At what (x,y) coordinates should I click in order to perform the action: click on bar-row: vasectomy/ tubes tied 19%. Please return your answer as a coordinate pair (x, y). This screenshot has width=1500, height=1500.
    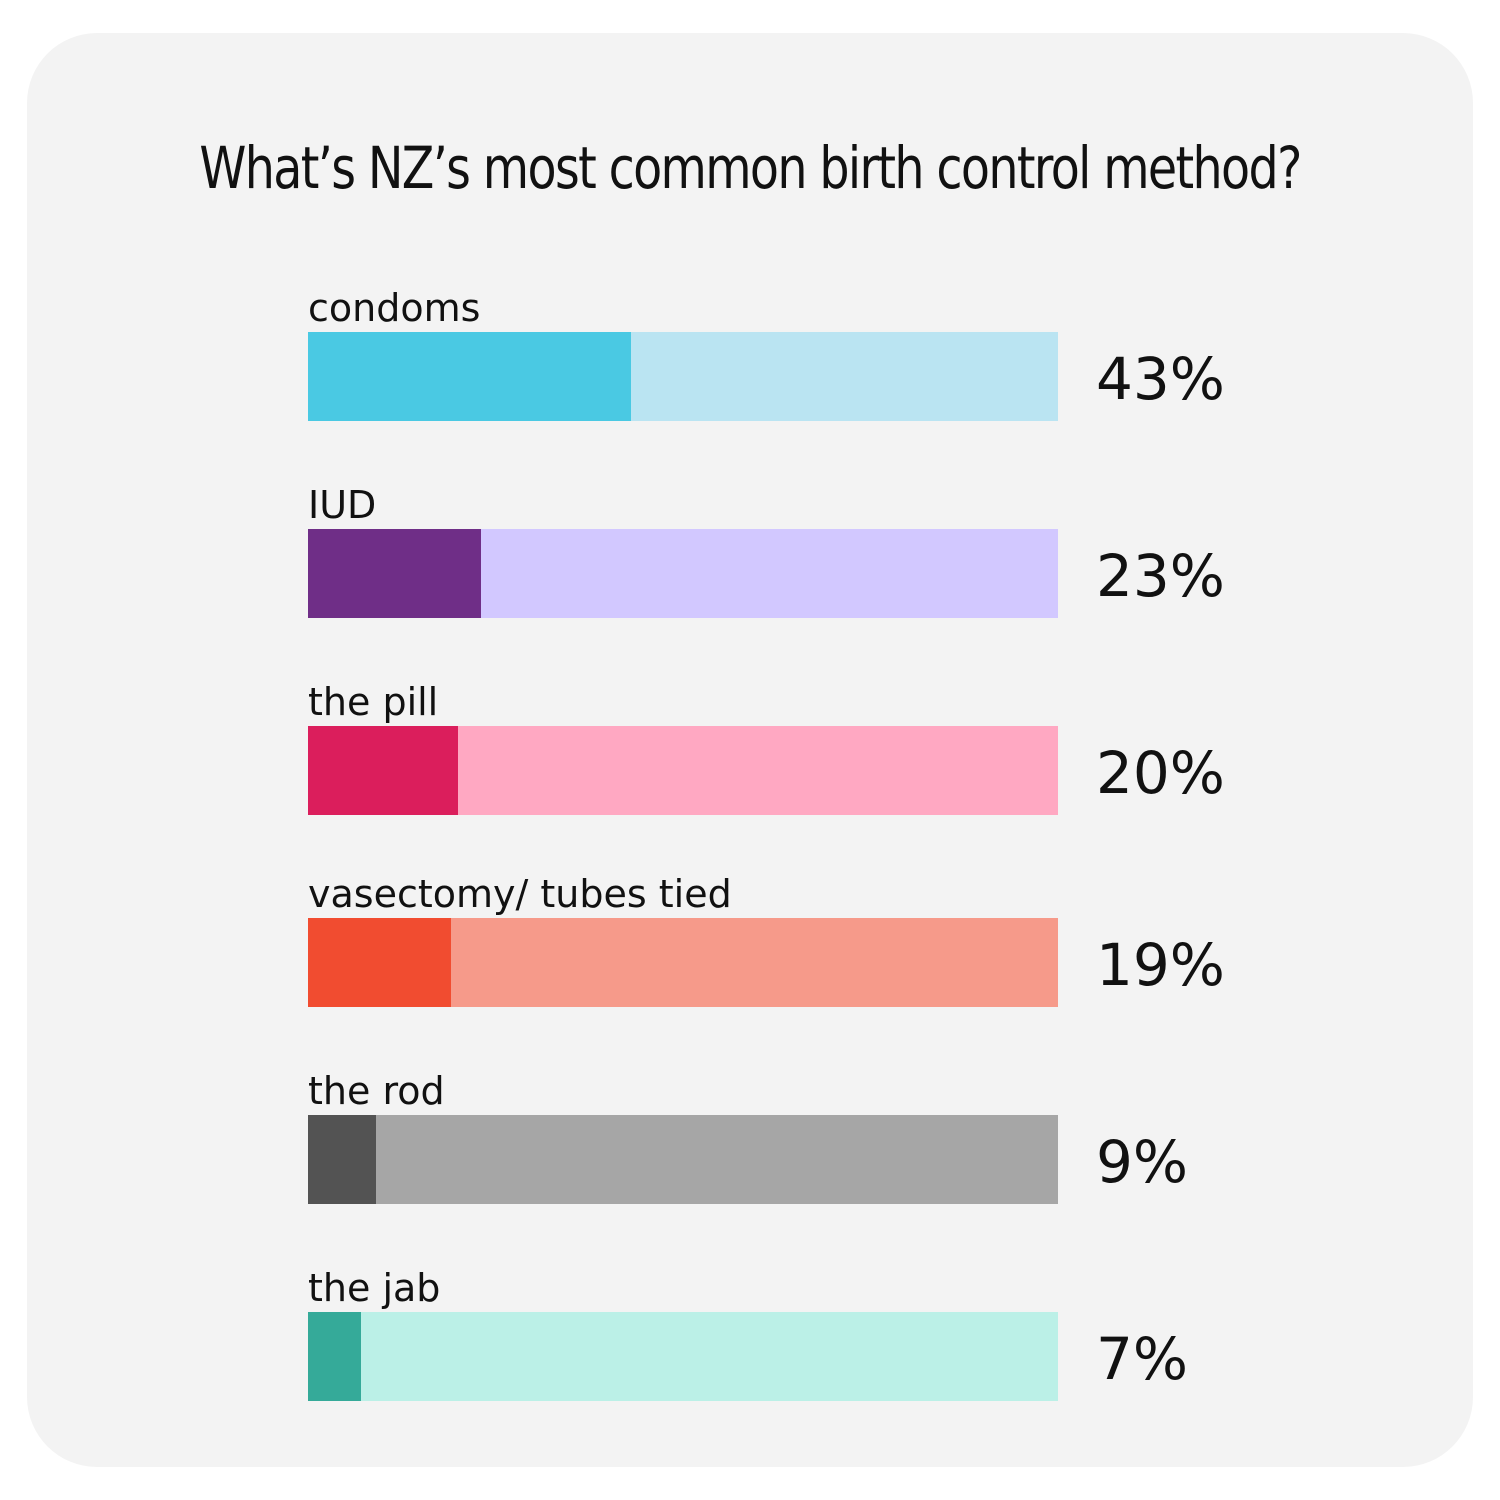
    Looking at the image, I should click on (808, 942).